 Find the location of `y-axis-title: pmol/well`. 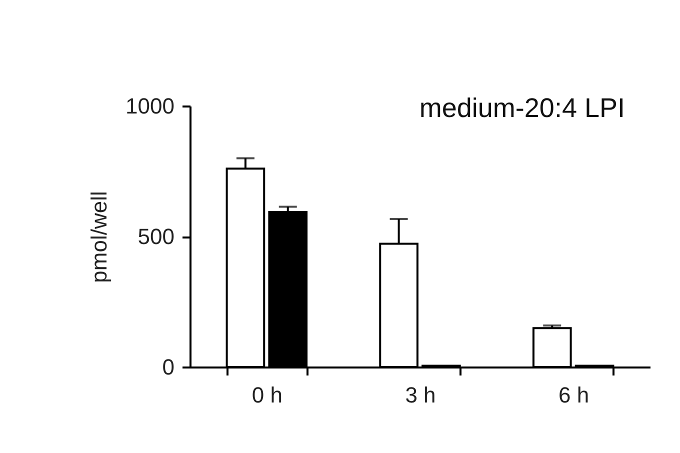

y-axis-title: pmol/well is located at coordinates (99, 237).